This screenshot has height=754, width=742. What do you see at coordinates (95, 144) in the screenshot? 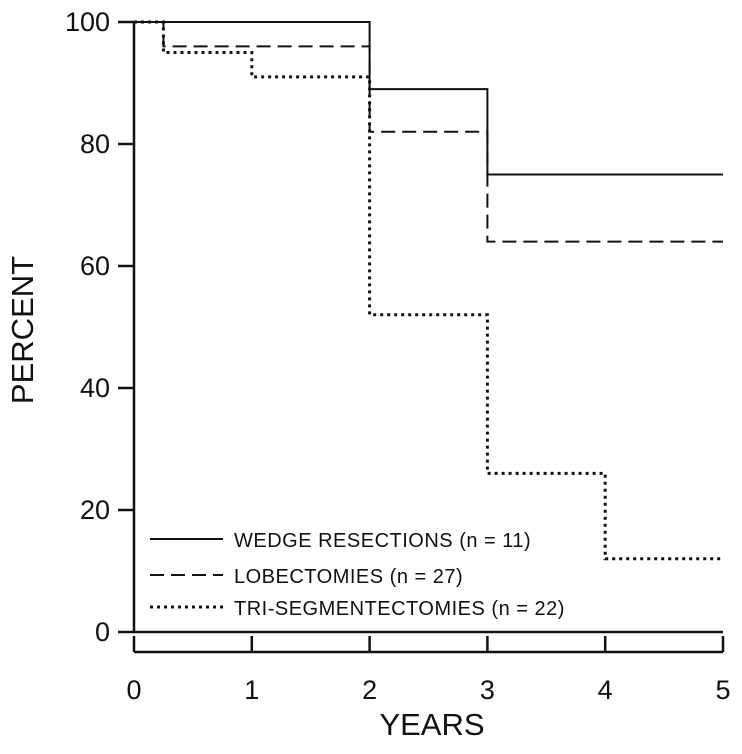
I see `y-tick-label: 80` at bounding box center [95, 144].